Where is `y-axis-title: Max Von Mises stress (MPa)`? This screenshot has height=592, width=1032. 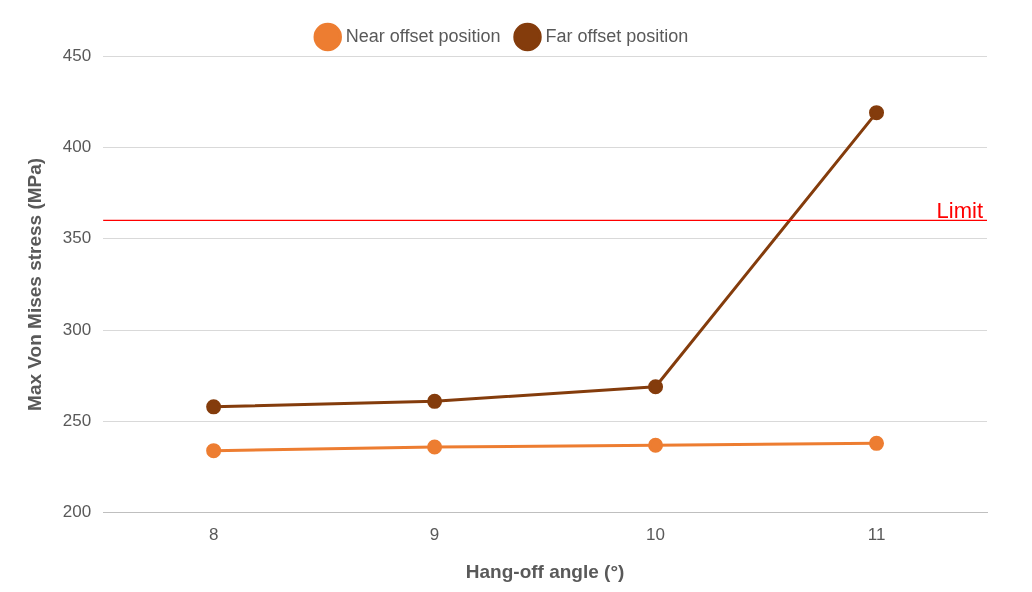
y-axis-title: Max Von Mises stress (MPa) is located at coordinates (34, 284).